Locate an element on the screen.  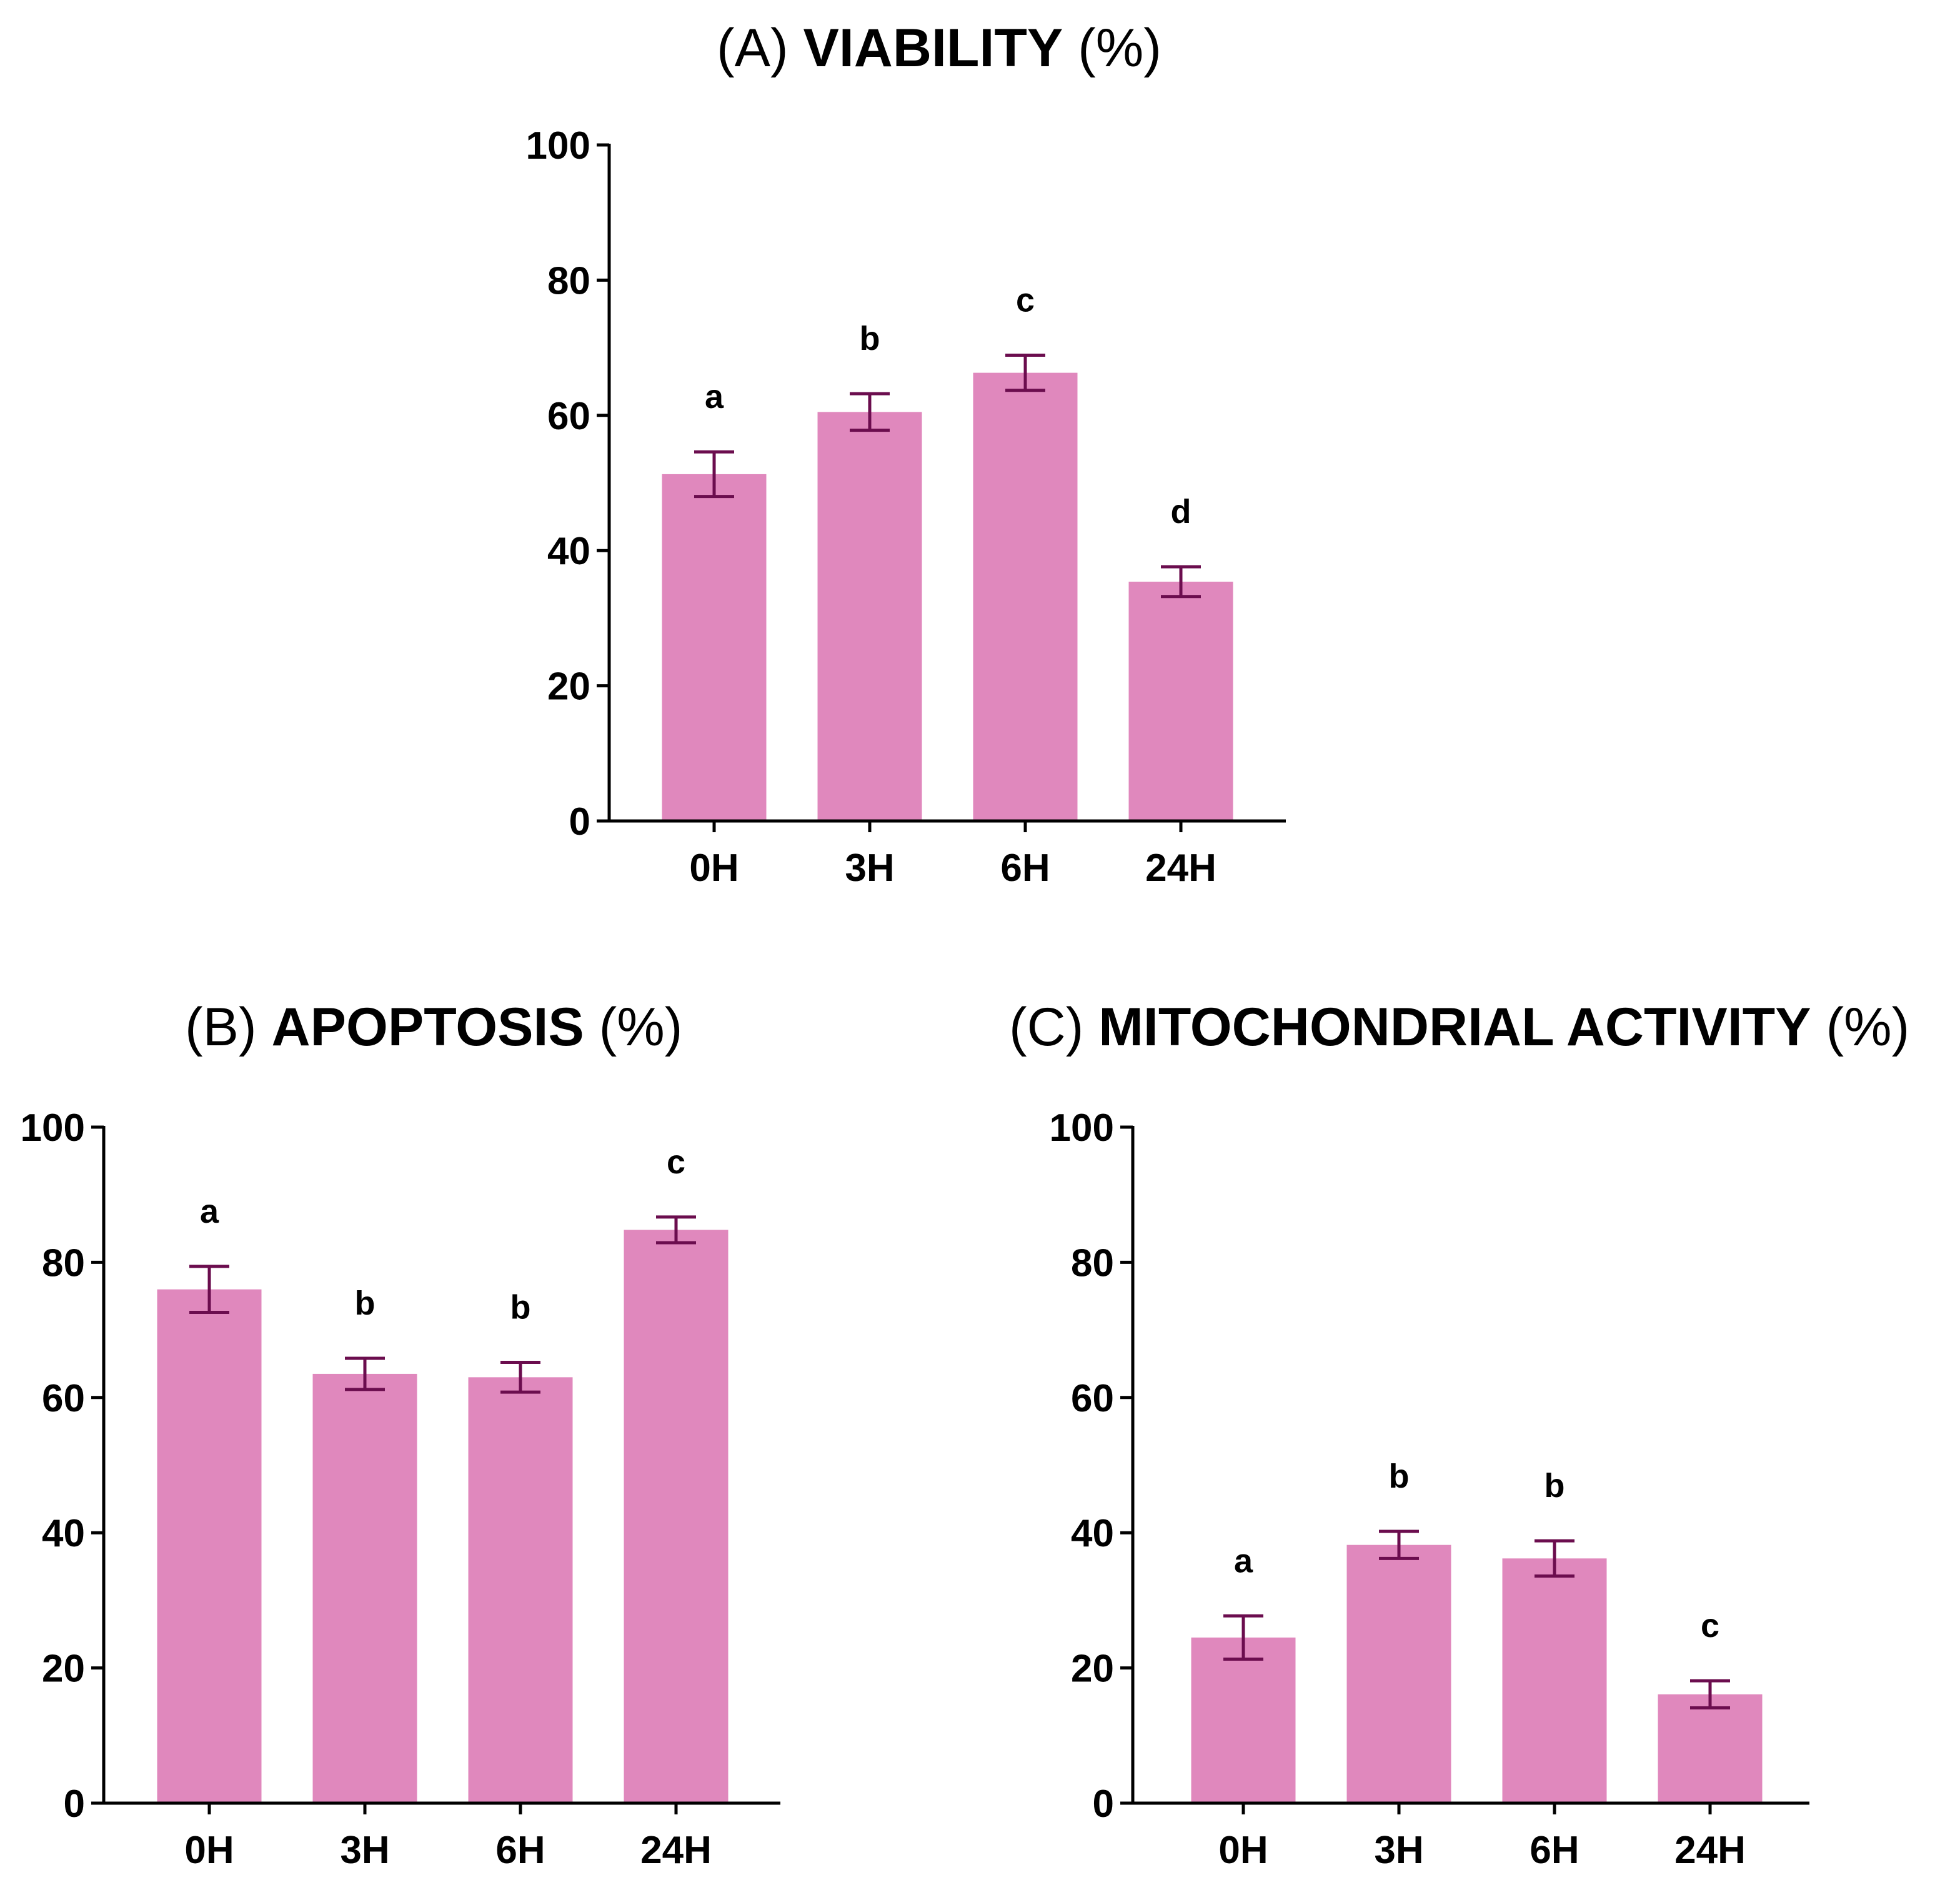
bar-a-6h is located at coordinates (1025, 596).